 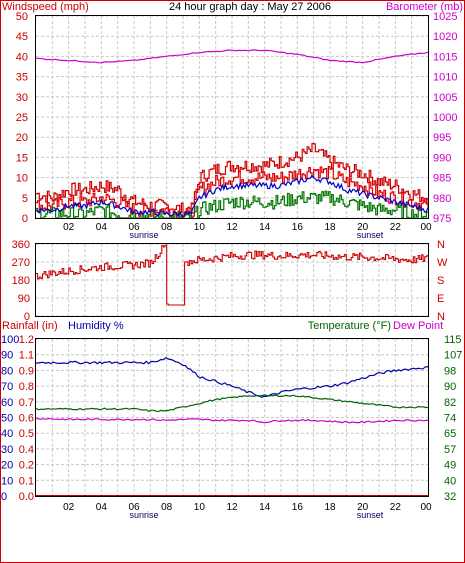 What do you see at coordinates (247, 227) in the screenshot?
I see `wind-panel-x-ticks: 02 04 06 08 10 12 14 16 18 20 22 00` at bounding box center [247, 227].